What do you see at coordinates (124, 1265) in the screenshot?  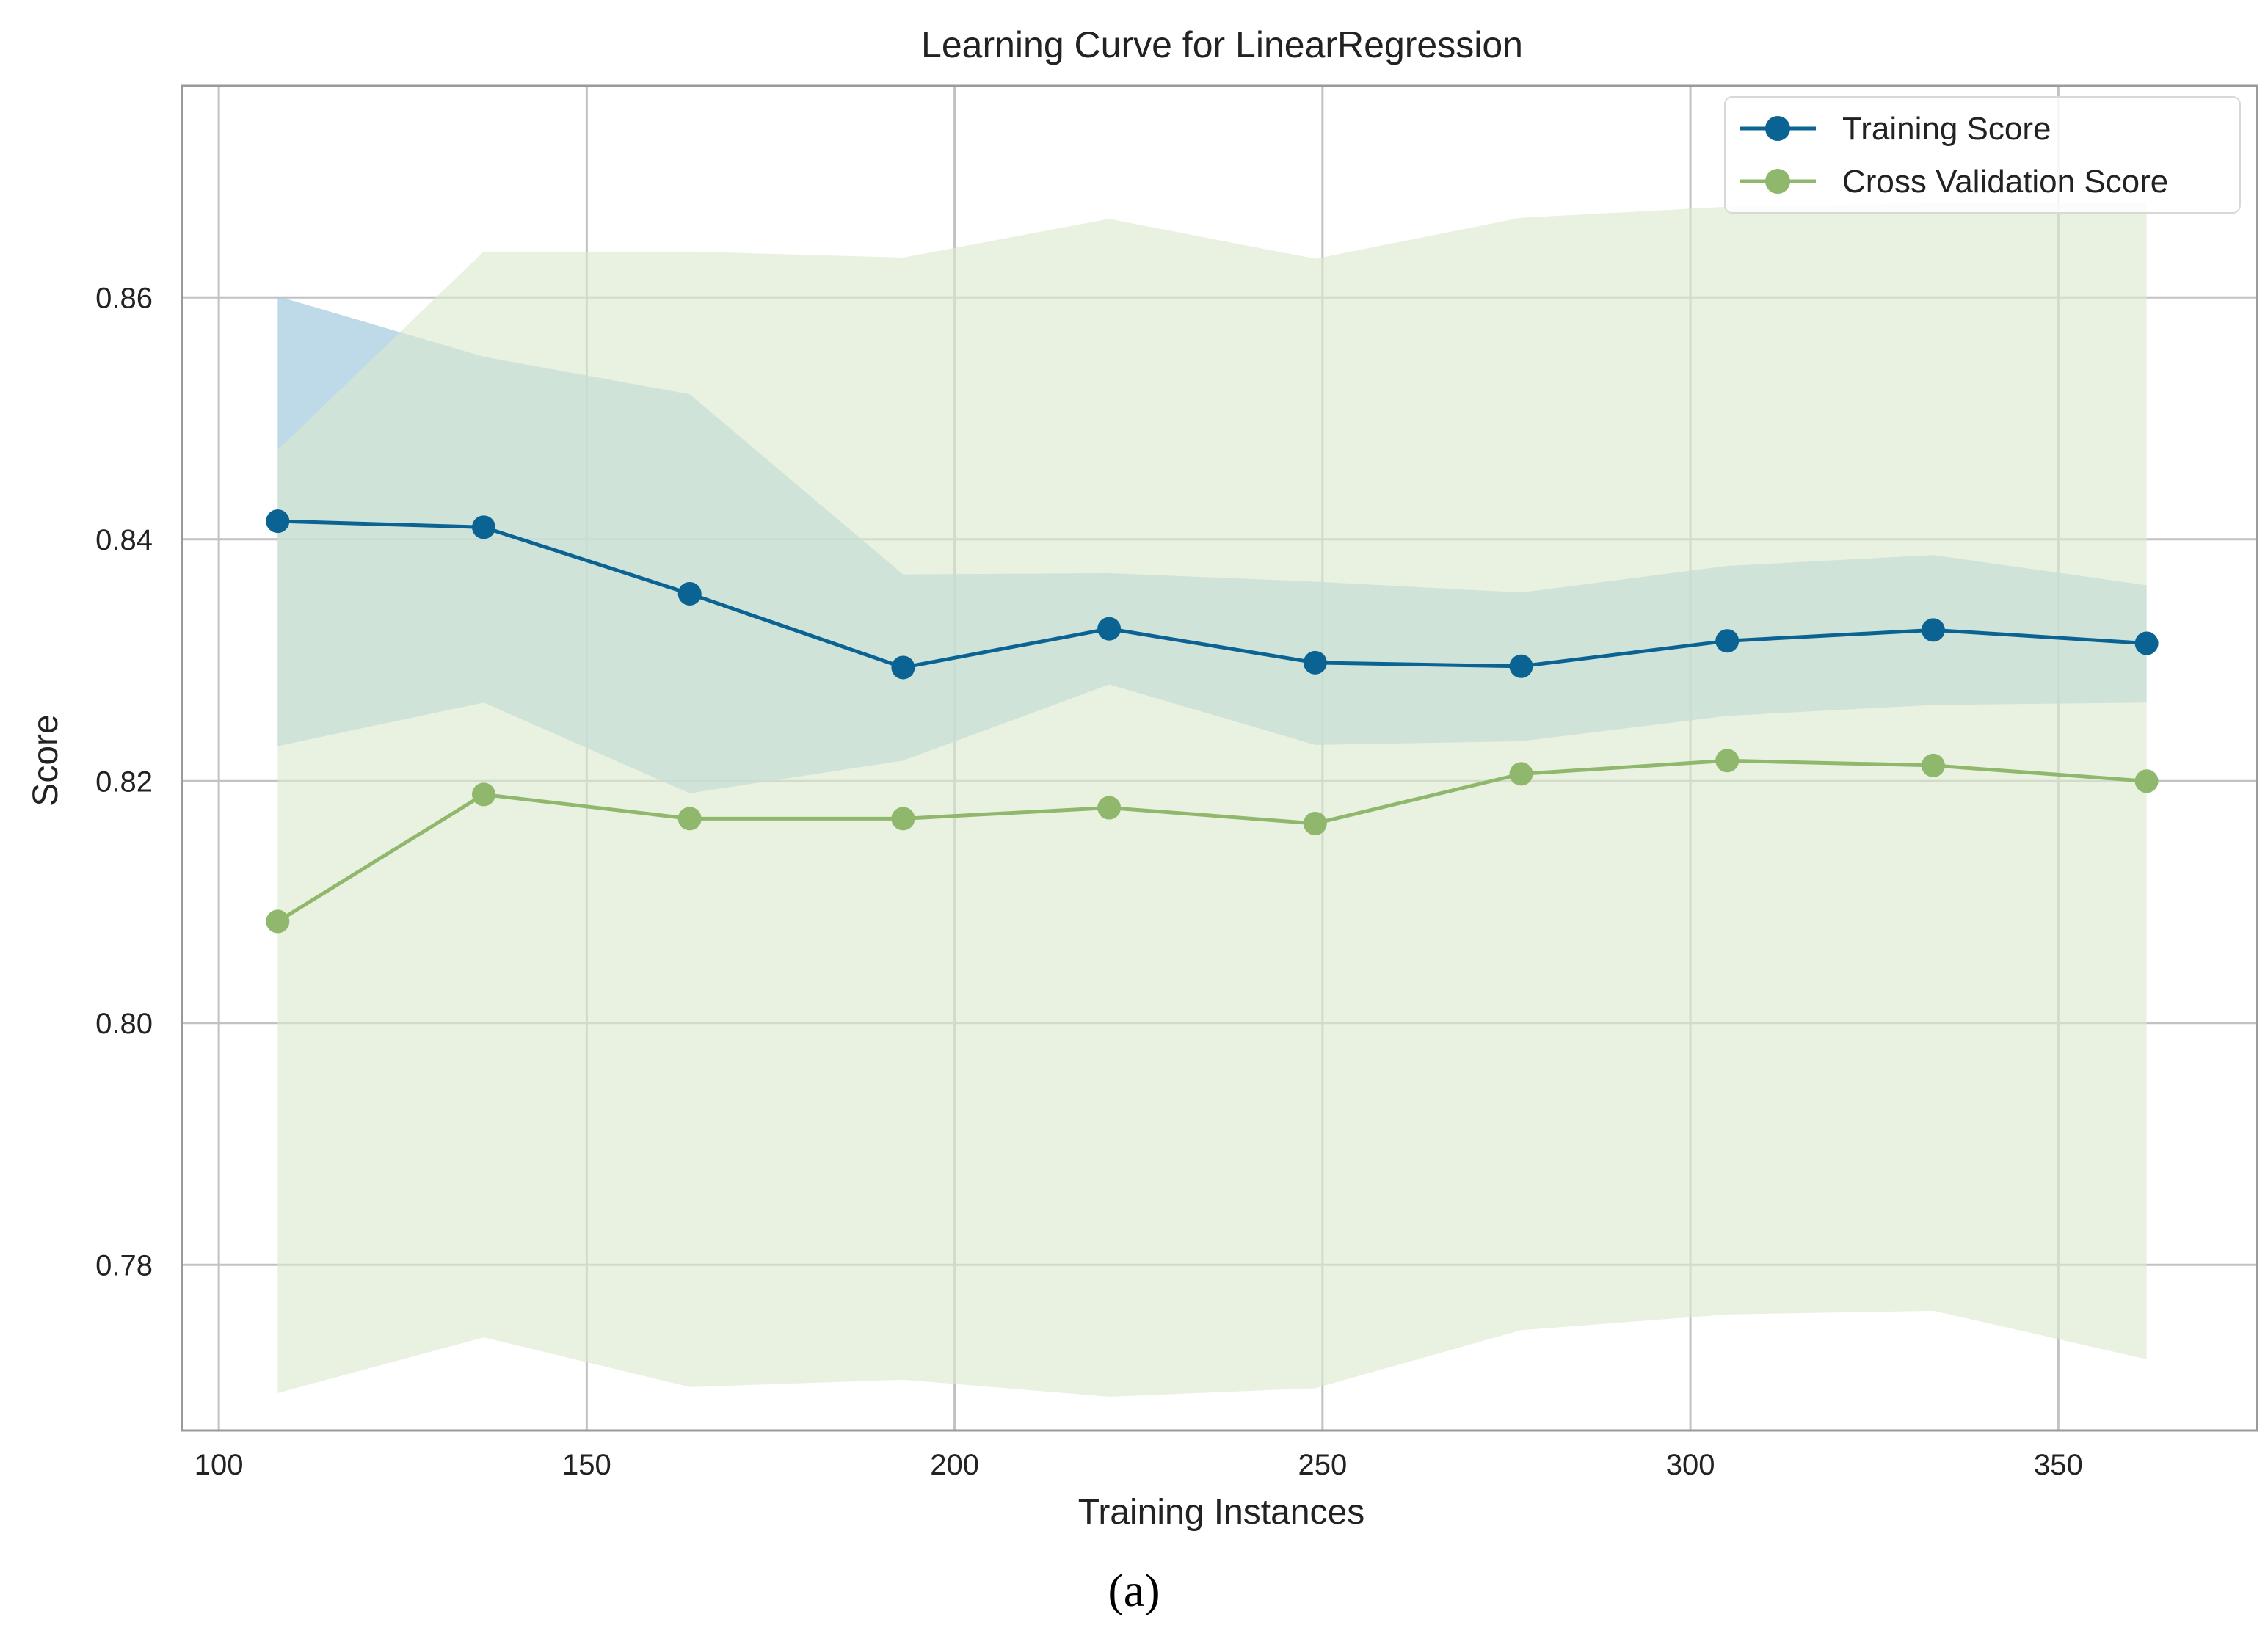 I see `y-tick-label: 0.78` at bounding box center [124, 1265].